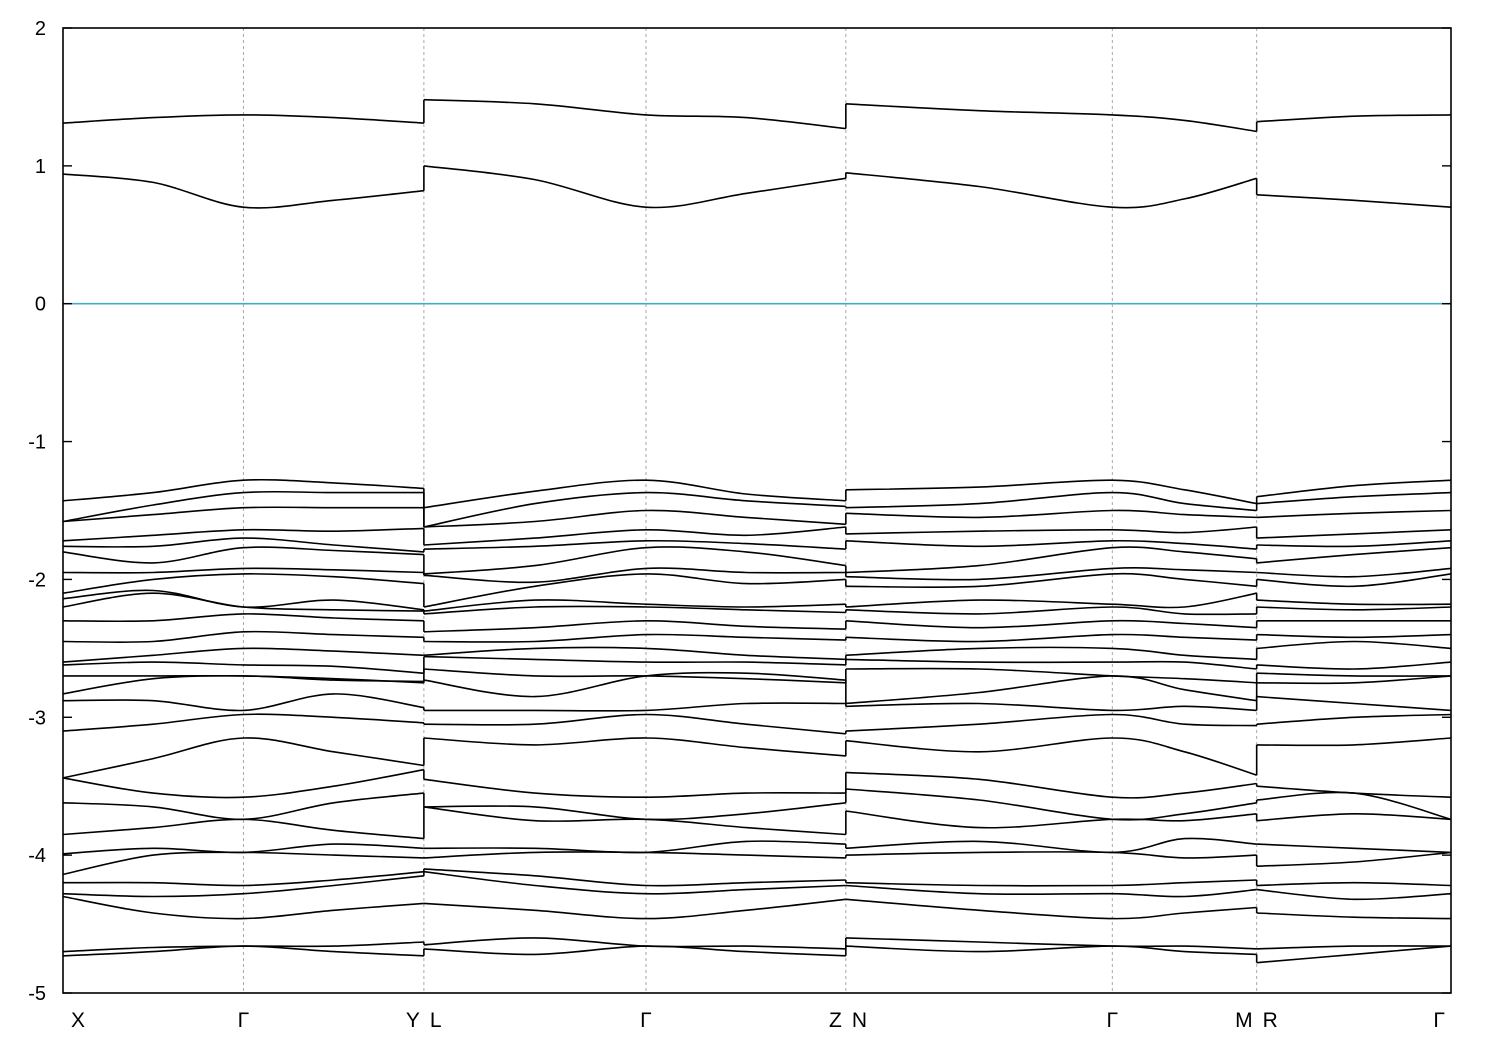  What do you see at coordinates (243, 637) in the screenshot?
I see `band-line-s0-b13` at bounding box center [243, 637].